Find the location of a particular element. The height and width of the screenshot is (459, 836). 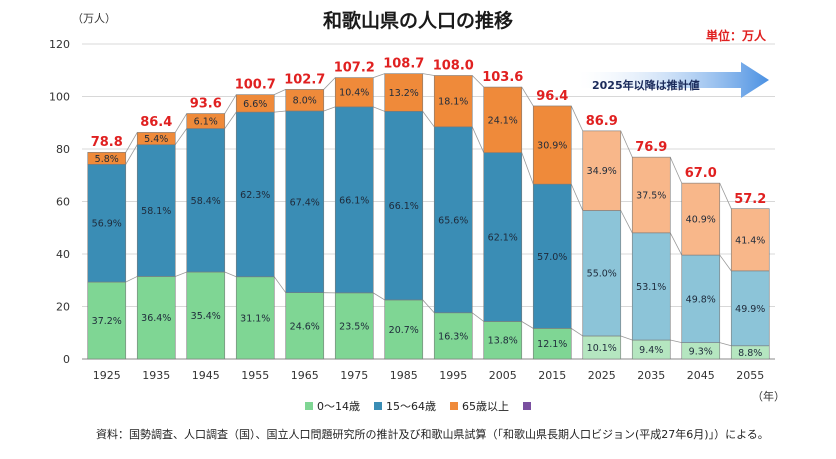

pct-label-age15-64: 66.1% is located at coordinates (354, 200).